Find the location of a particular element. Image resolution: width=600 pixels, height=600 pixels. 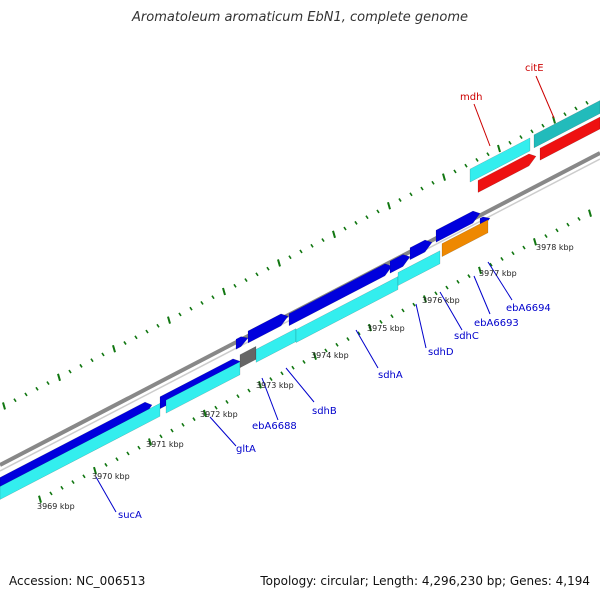

leader-sdhA is located at coordinates (367, 349).